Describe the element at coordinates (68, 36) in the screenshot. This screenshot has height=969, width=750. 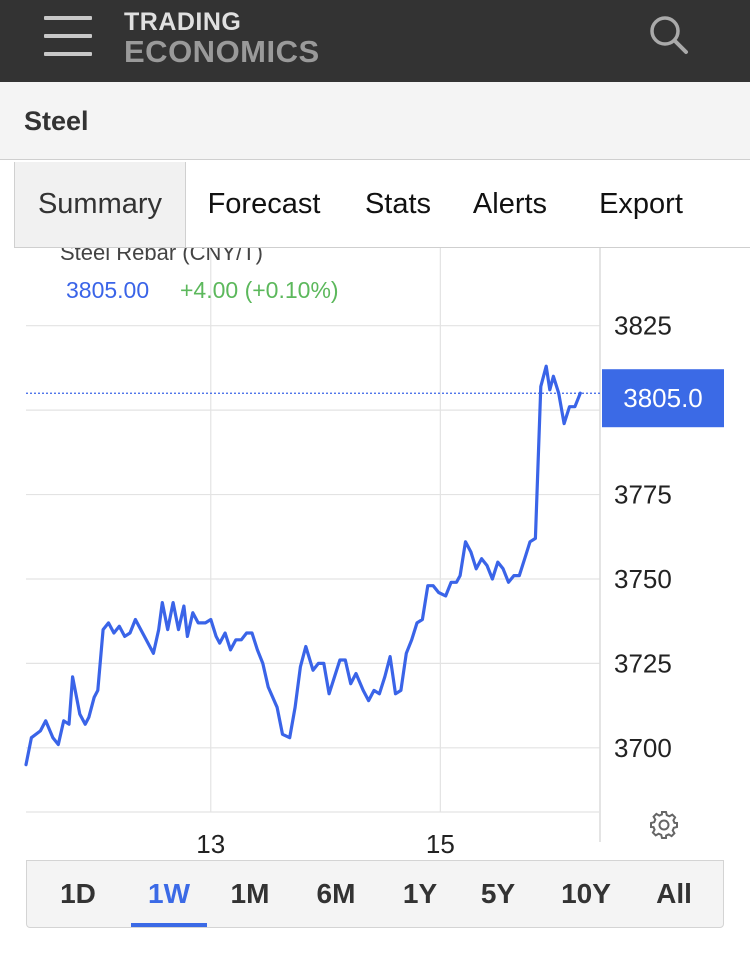
I see `hamburger-menu-icon` at that location.